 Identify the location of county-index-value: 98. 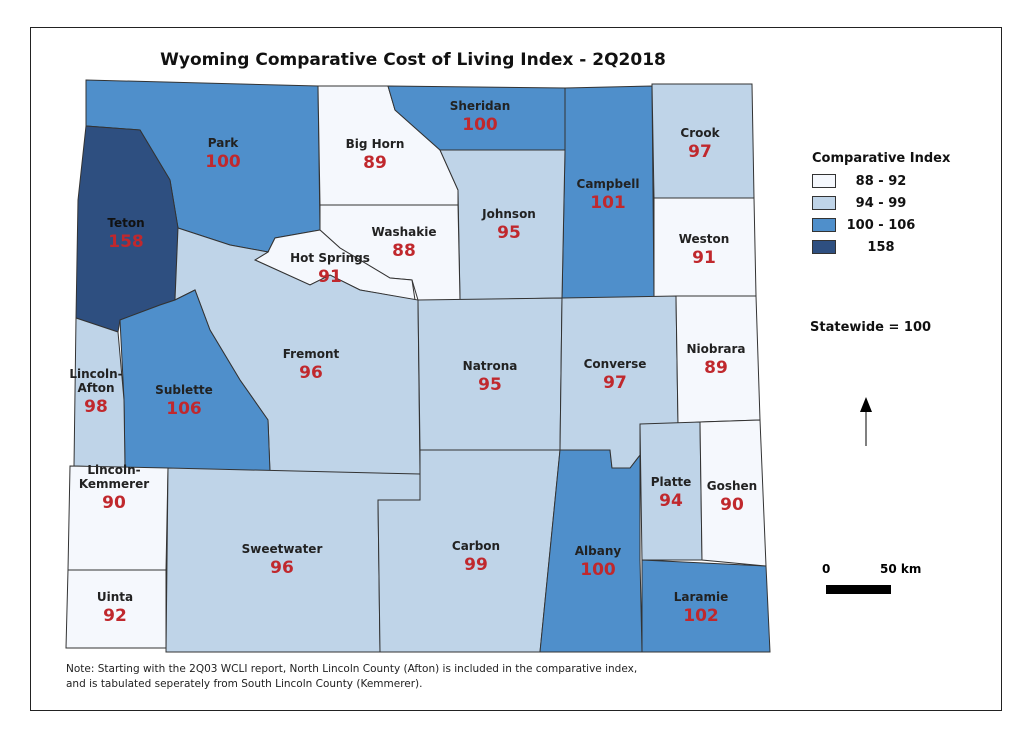
(96, 407).